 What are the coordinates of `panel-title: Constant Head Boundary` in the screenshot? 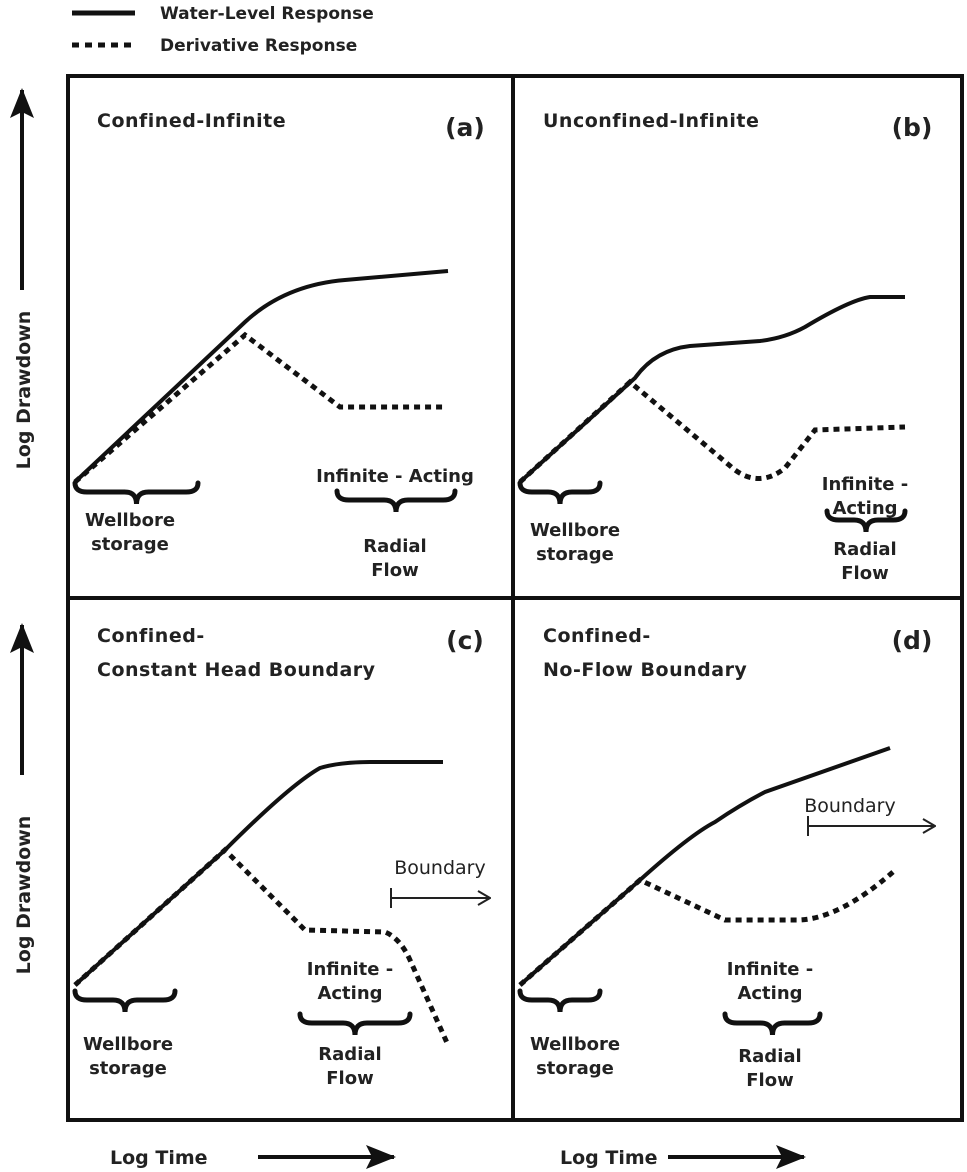 It's located at (236, 670).